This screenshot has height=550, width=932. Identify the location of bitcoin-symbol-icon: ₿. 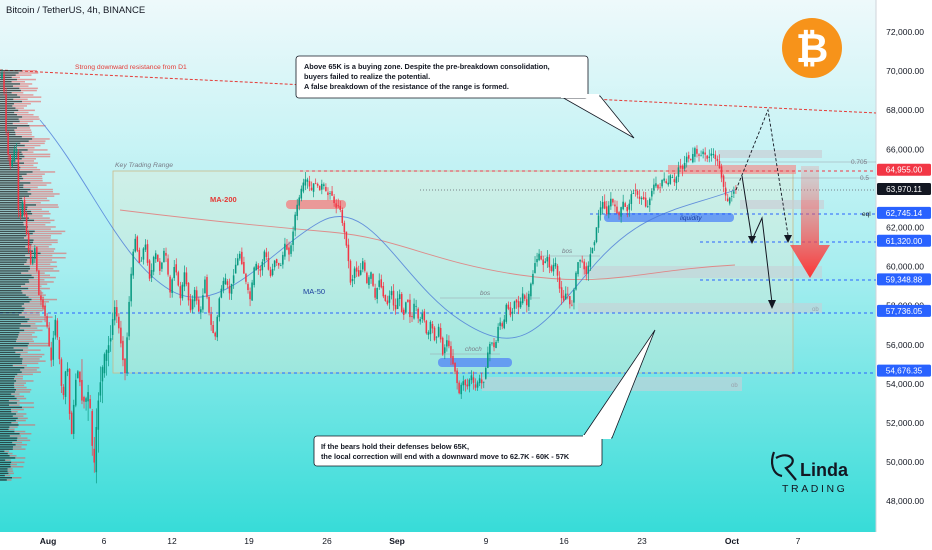
(812, 49).